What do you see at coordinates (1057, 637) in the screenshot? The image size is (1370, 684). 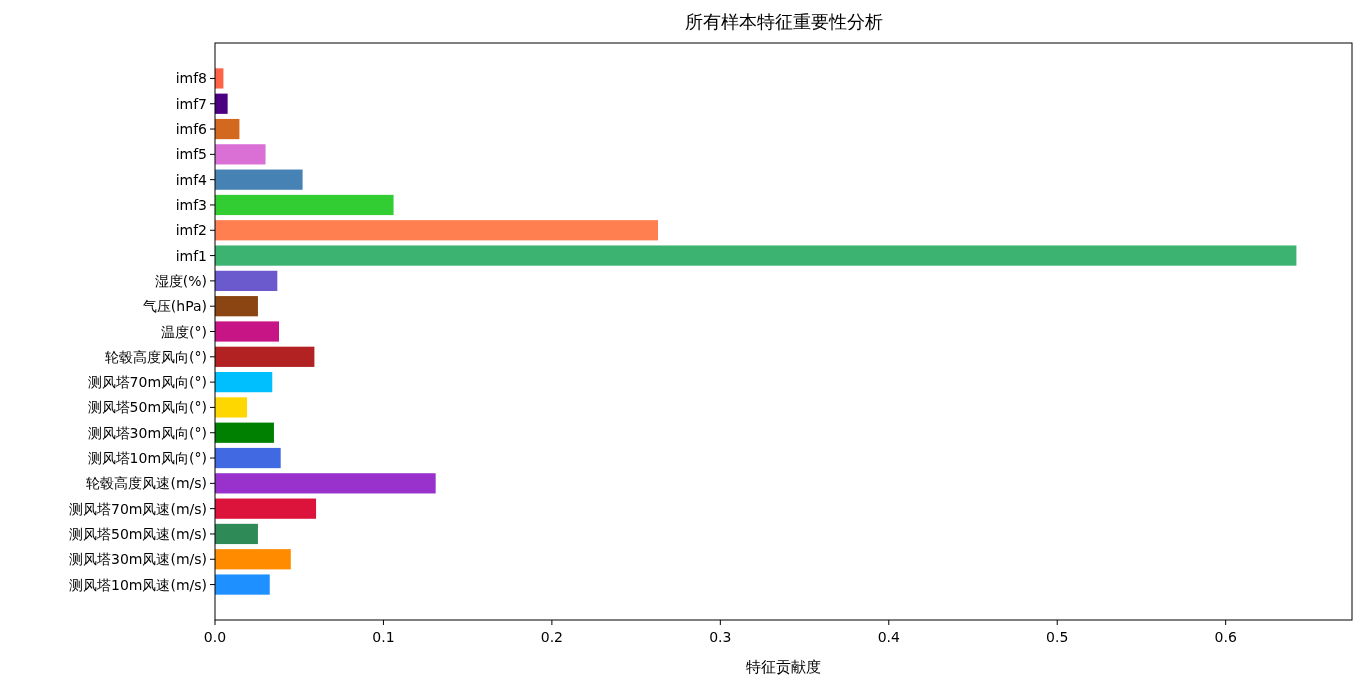 I see `xtick: 0.5` at bounding box center [1057, 637].